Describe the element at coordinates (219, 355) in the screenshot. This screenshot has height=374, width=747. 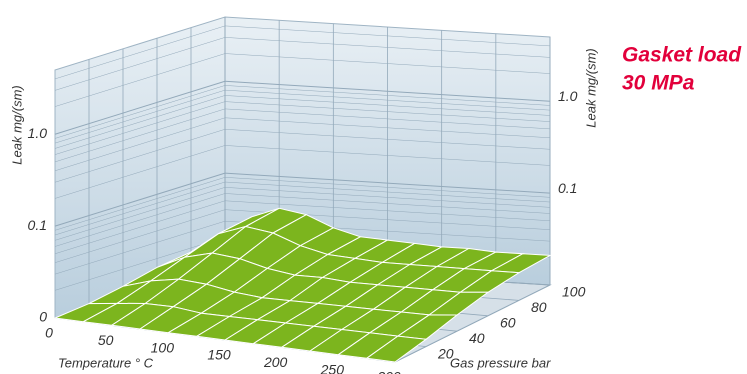
I see `x-tick-label: 150` at that location.